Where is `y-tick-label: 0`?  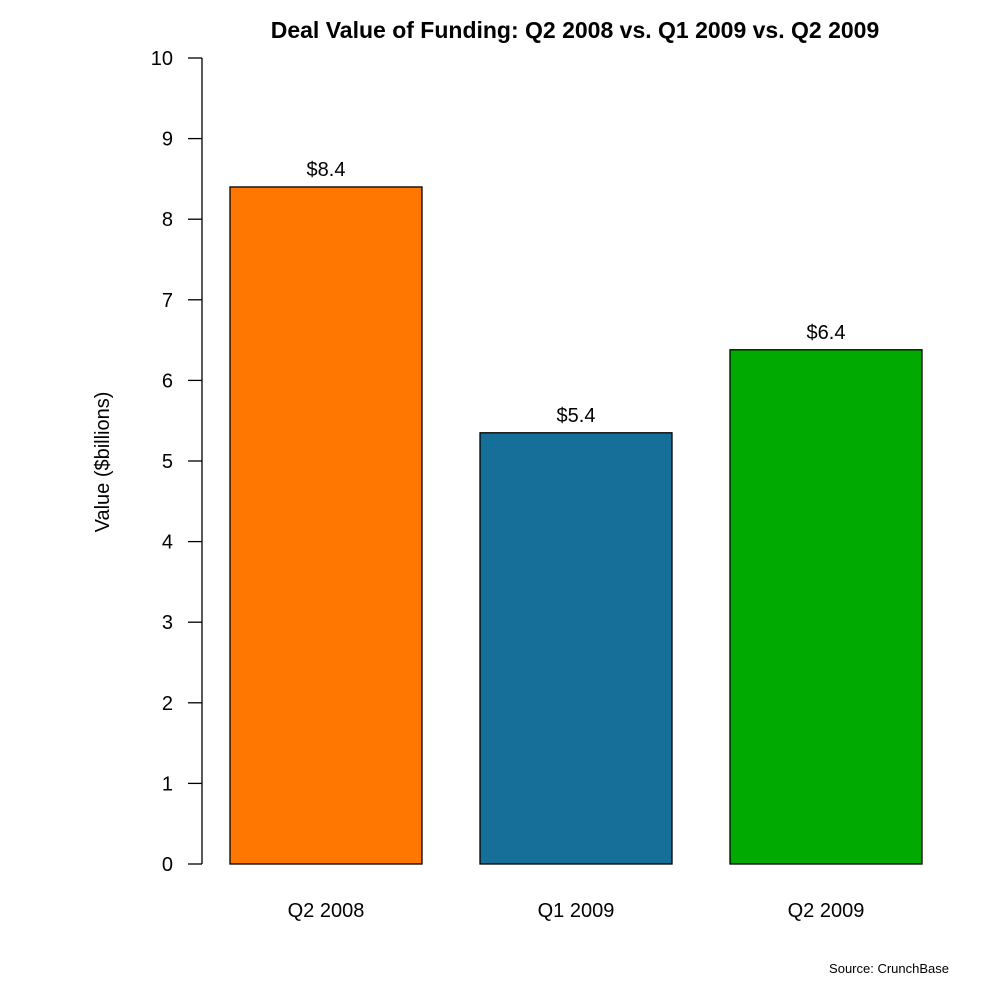 y-tick-label: 0 is located at coordinates (167, 865).